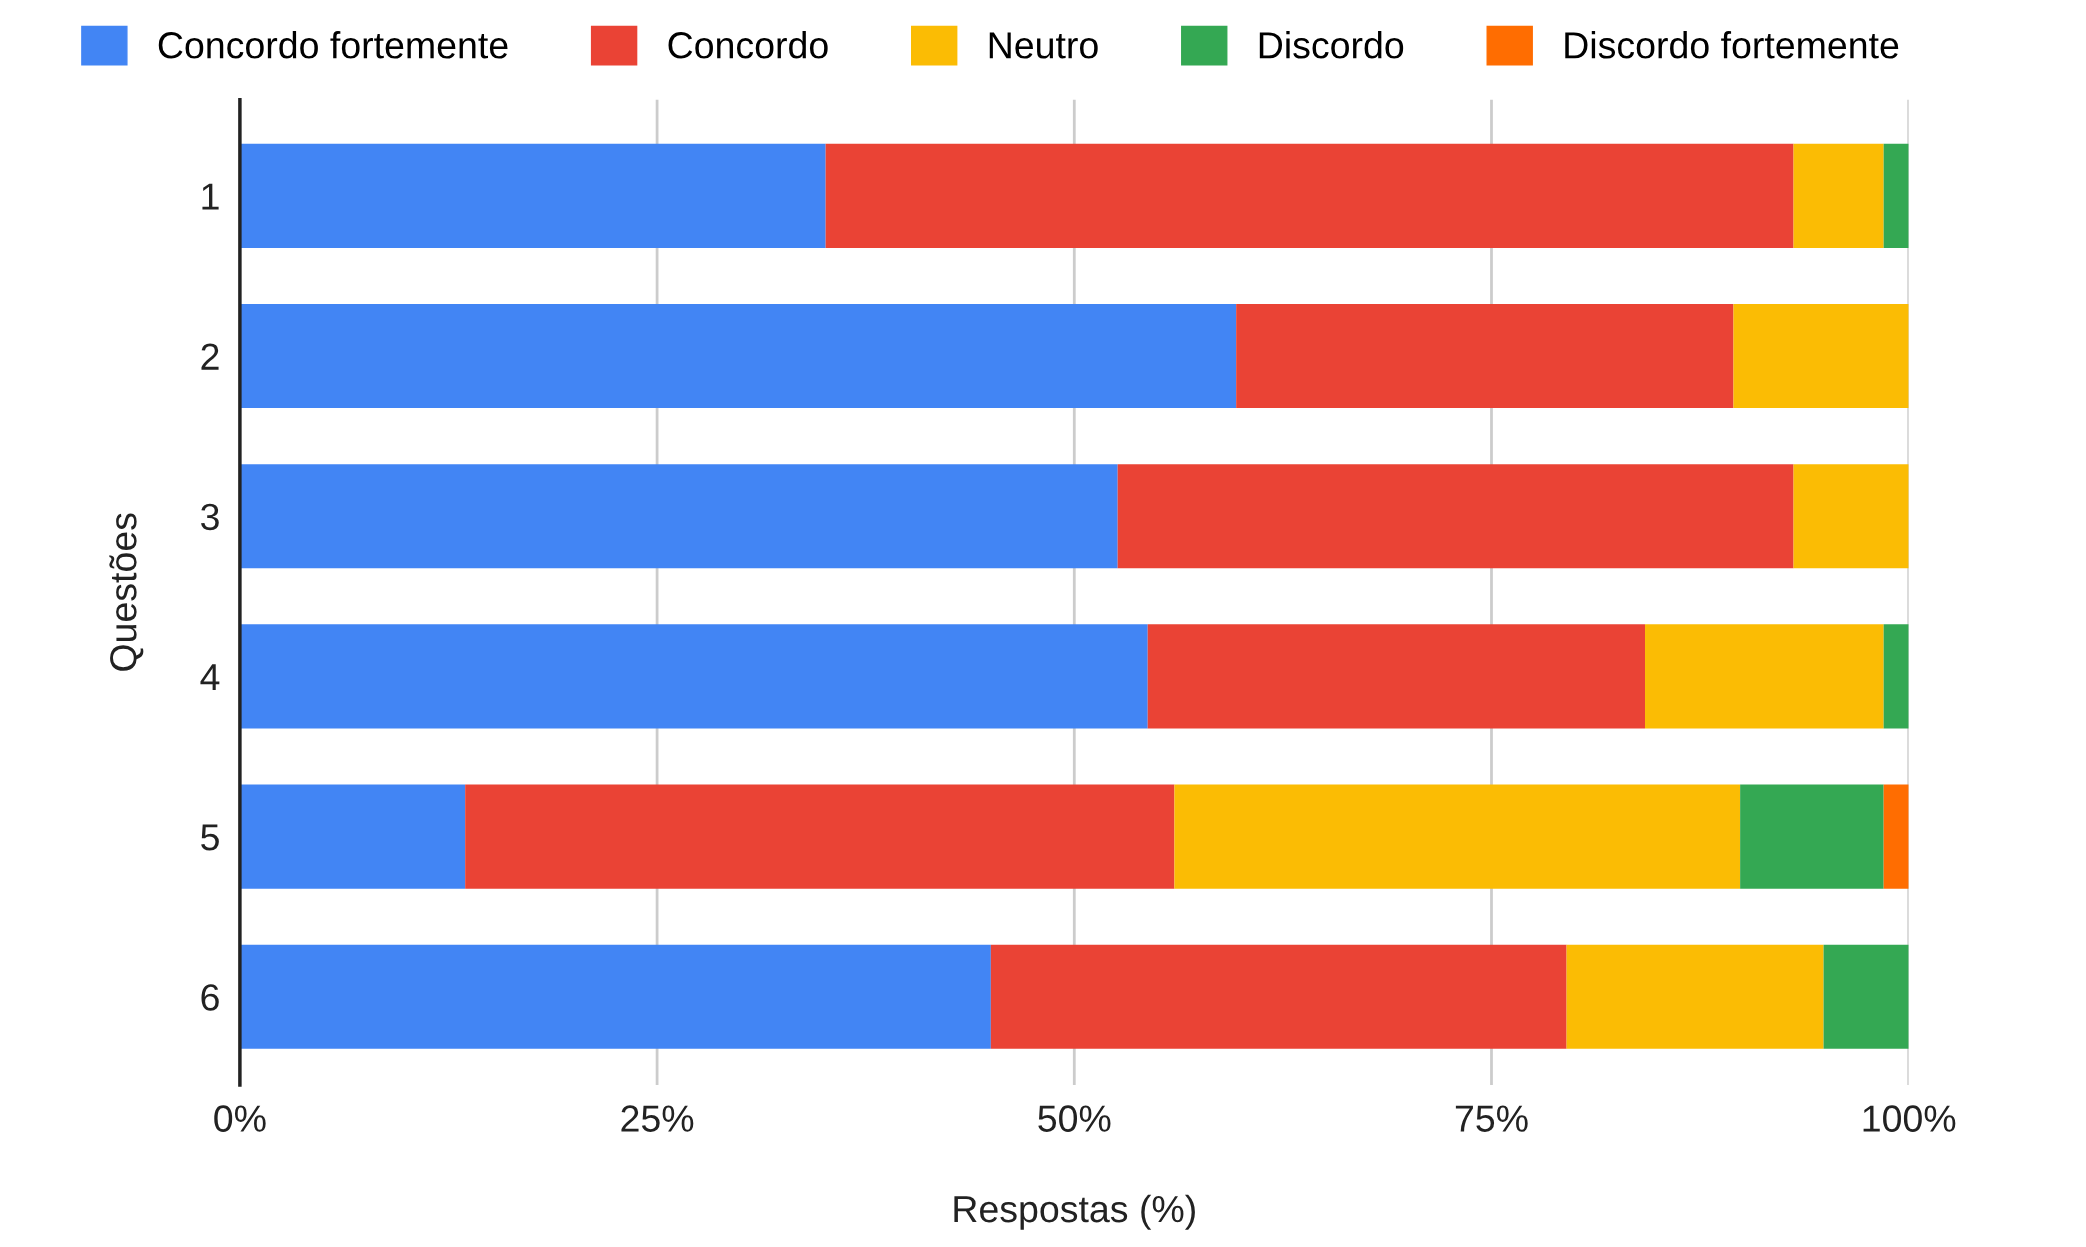  I want to click on y-tick-label: 6, so click(210, 997).